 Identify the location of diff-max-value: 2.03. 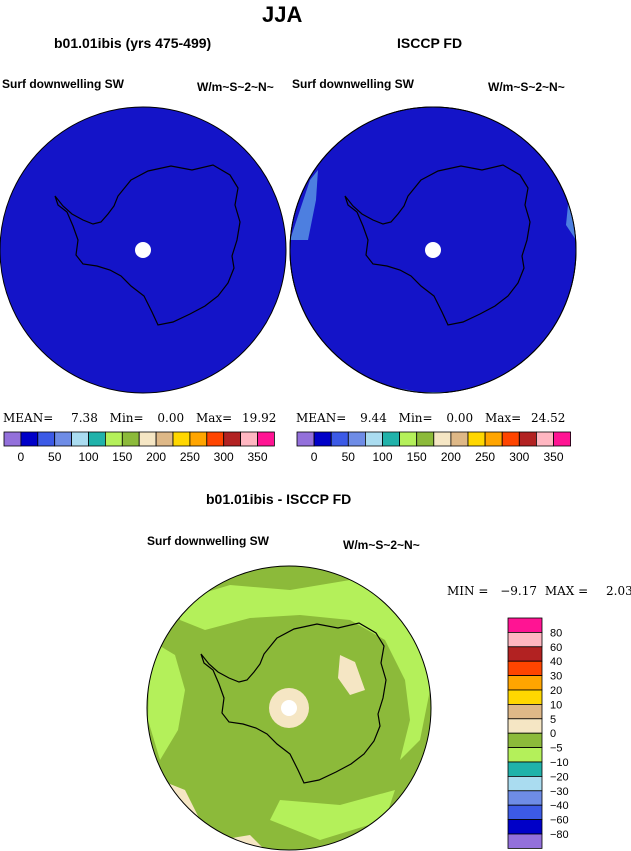
(618, 591).